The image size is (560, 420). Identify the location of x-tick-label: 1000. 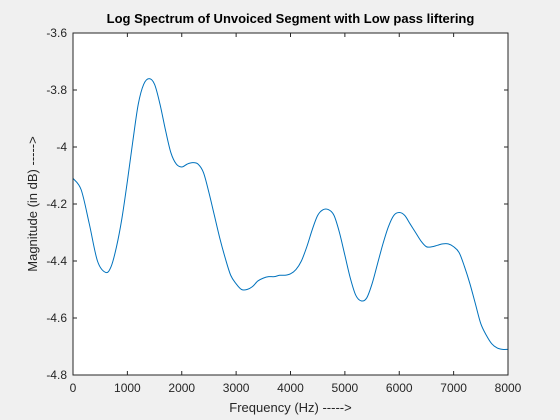
(127, 388).